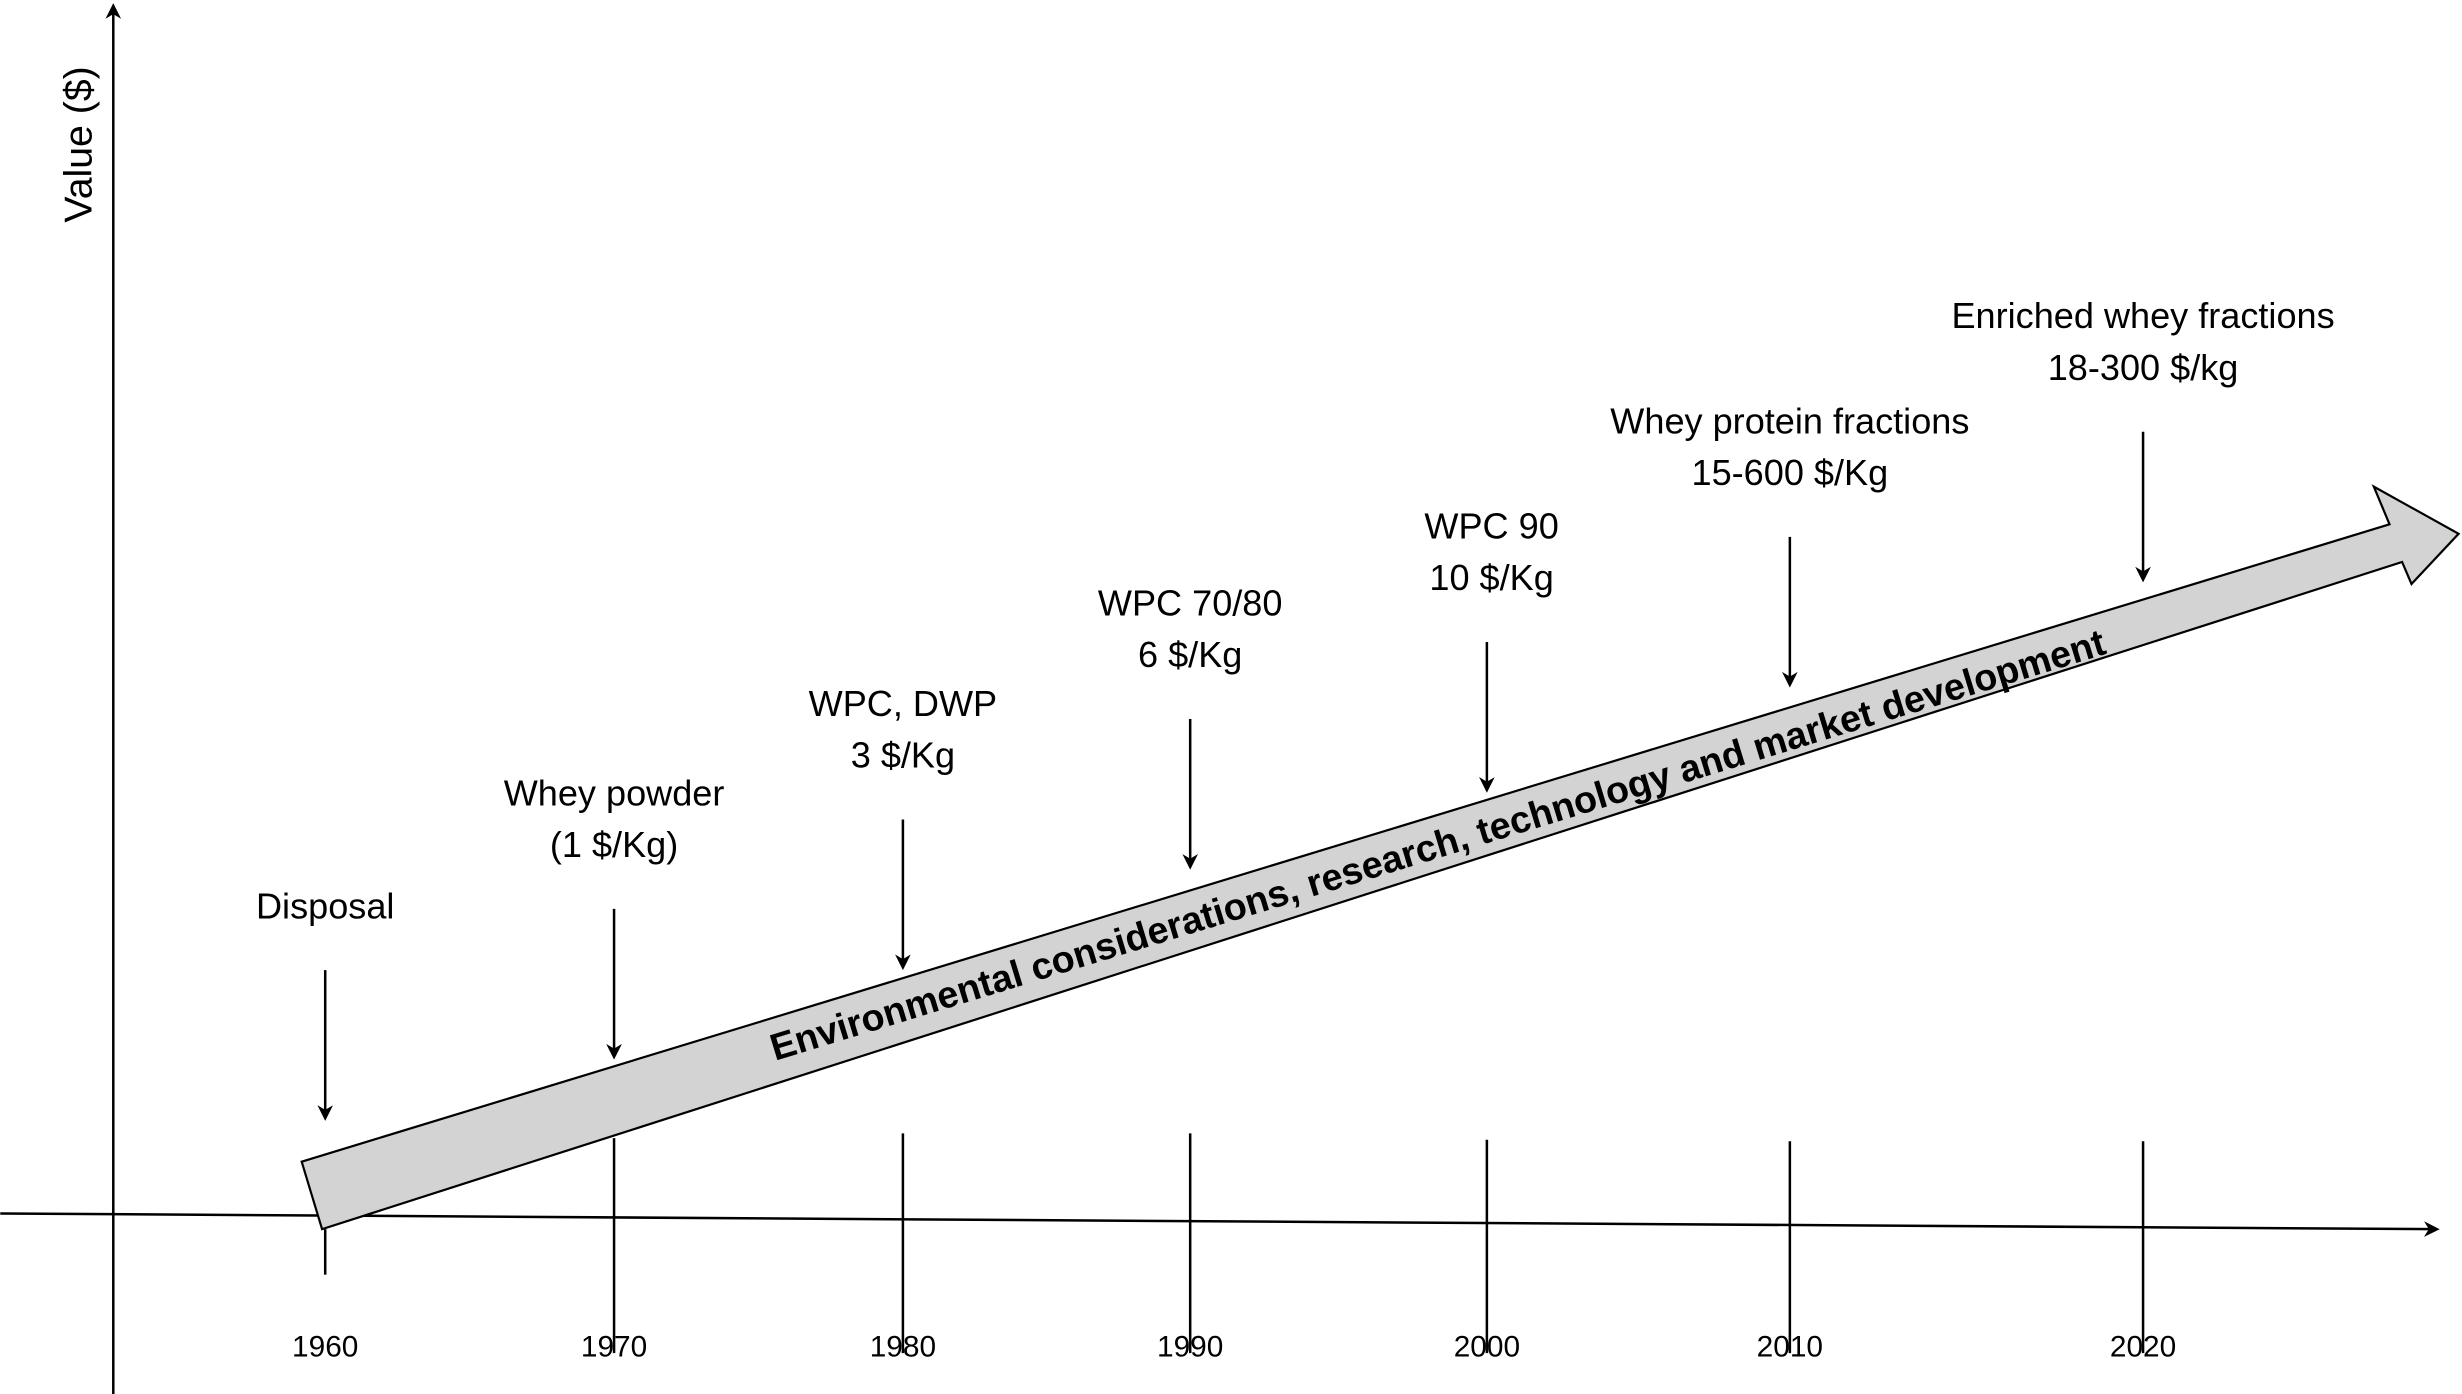 This screenshot has width=2462, height=1394. I want to click on milestone-label: Disposal, so click(325, 905).